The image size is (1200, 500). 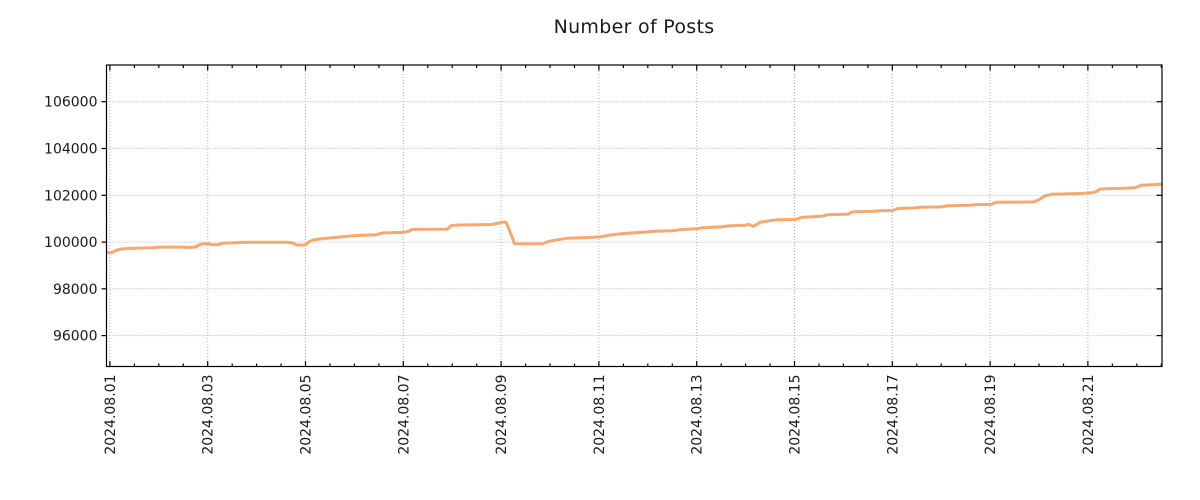 What do you see at coordinates (404, 415) in the screenshot?
I see `x-tick-label: 2024.08.07` at bounding box center [404, 415].